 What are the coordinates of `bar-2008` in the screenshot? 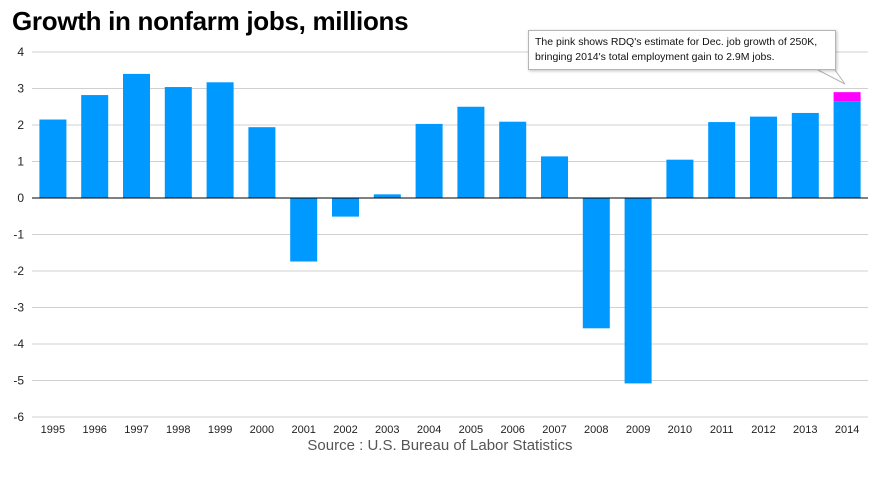 It's located at (596, 263).